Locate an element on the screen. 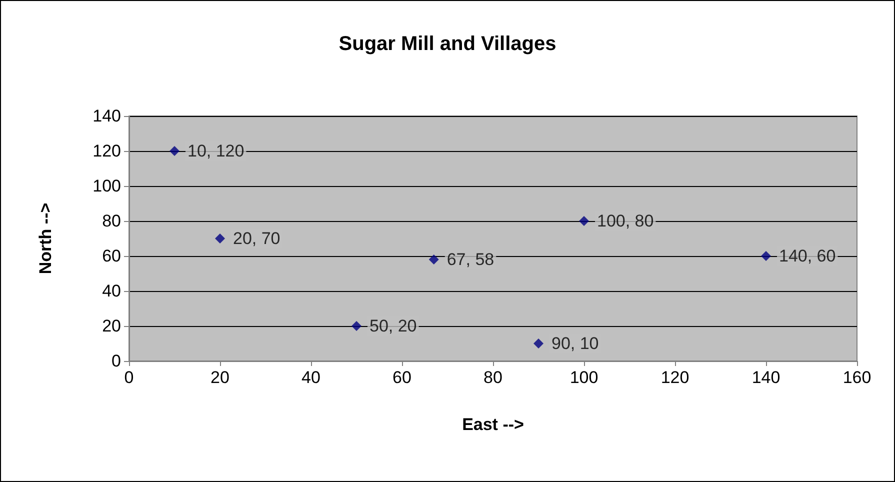 This screenshot has width=895, height=482. x-tick-label: 20 is located at coordinates (220, 377).